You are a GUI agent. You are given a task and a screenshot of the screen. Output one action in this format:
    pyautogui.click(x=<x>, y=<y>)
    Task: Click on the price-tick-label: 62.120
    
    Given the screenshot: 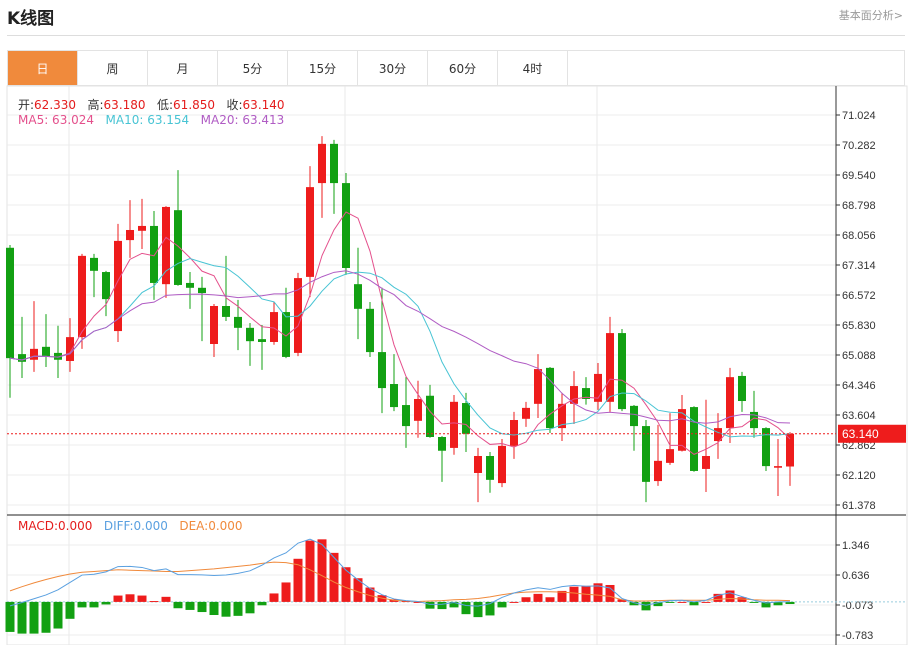 What is the action you would take?
    pyautogui.click(x=859, y=476)
    